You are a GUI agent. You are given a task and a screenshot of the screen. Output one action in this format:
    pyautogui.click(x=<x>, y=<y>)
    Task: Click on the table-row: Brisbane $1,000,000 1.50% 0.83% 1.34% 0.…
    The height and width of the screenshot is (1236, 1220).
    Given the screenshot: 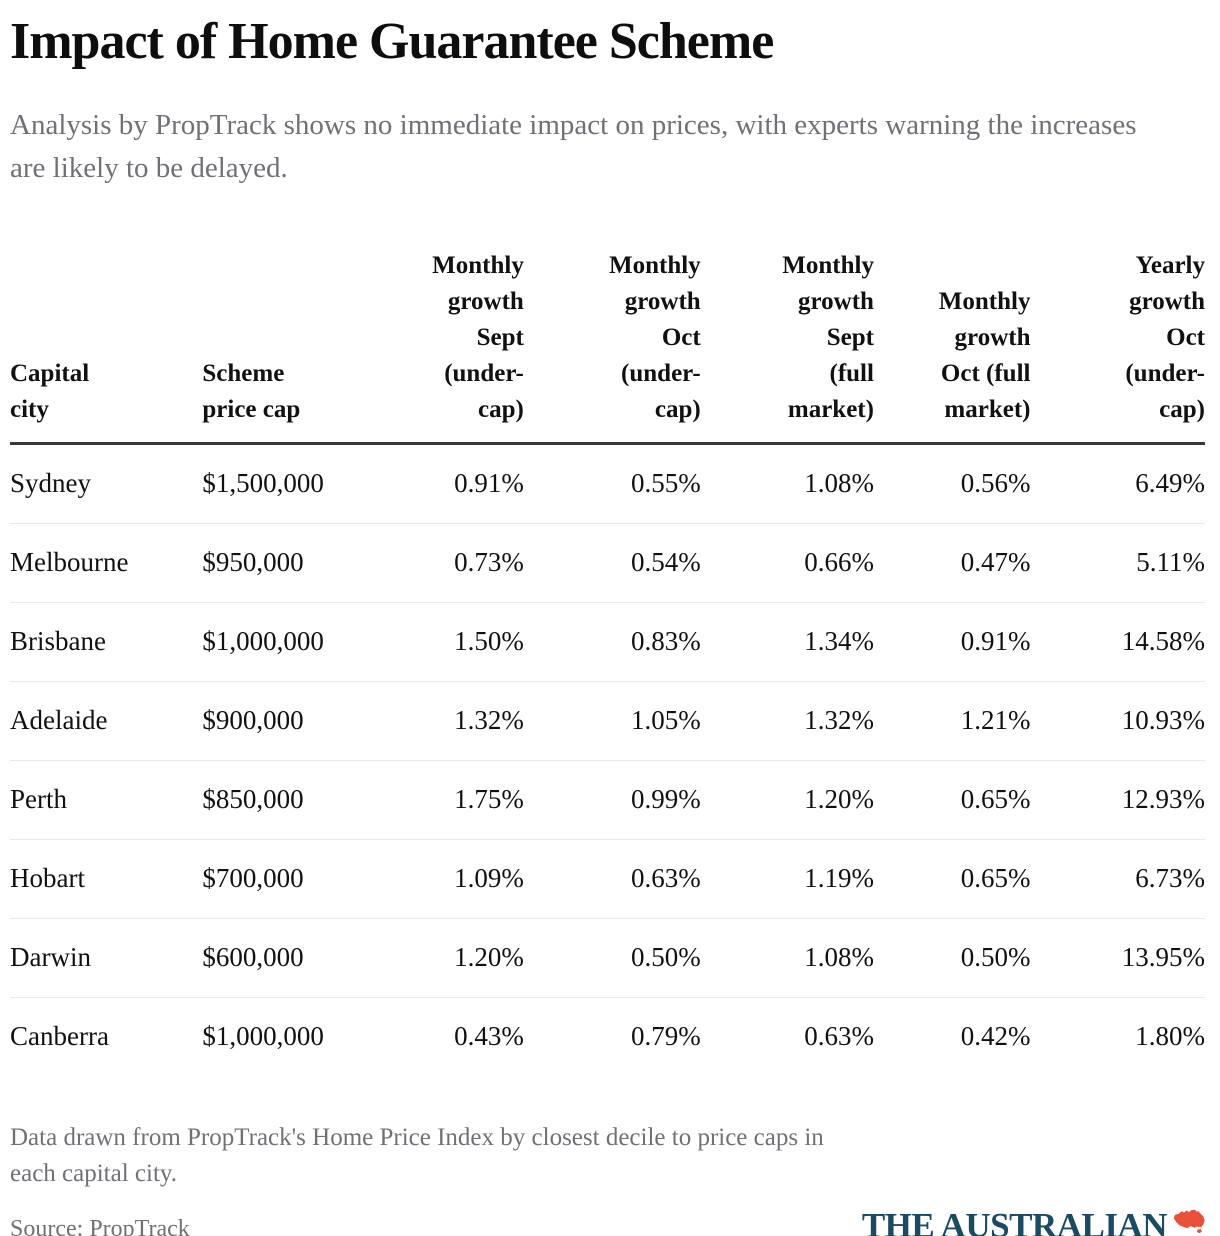 What is the action you would take?
    pyautogui.click(x=607, y=642)
    